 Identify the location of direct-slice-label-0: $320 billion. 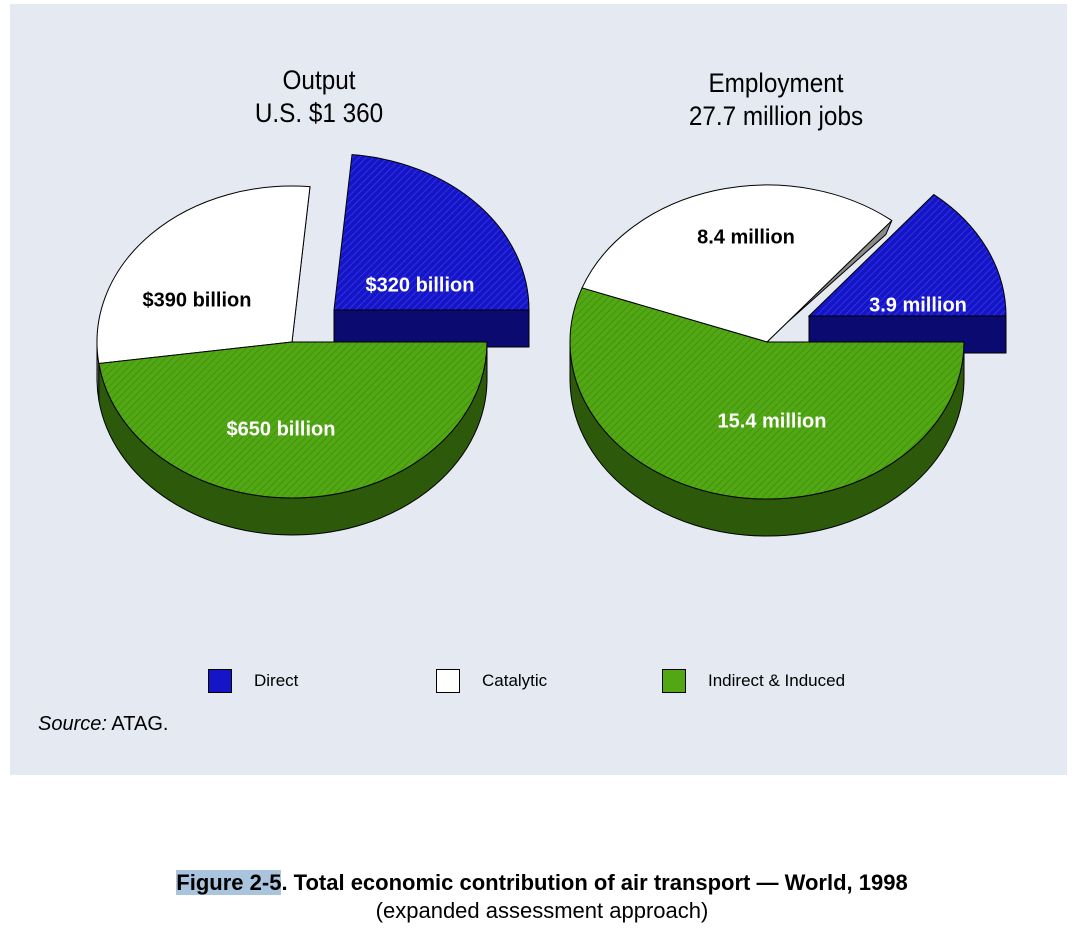
(420, 285).